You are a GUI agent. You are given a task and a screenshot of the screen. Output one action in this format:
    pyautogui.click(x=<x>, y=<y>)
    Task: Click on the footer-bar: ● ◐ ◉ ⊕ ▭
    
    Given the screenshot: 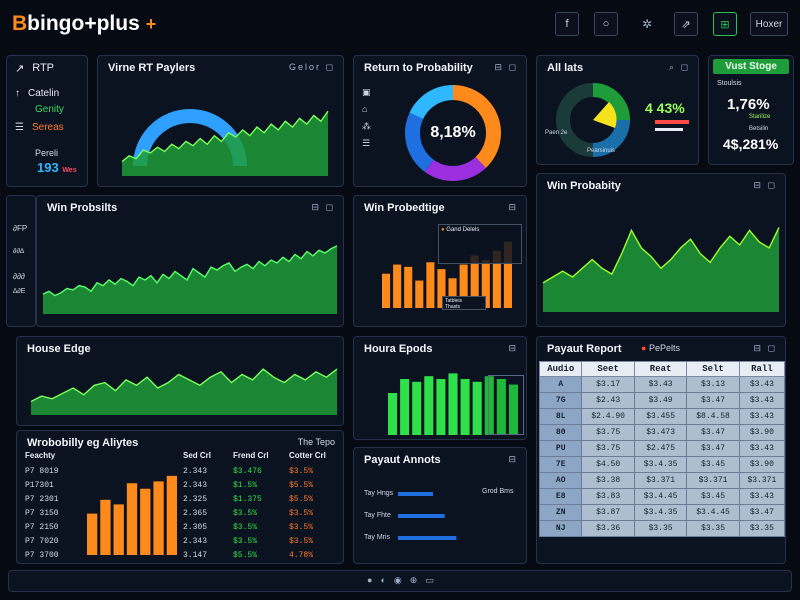 What is the action you would take?
    pyautogui.click(x=400, y=581)
    